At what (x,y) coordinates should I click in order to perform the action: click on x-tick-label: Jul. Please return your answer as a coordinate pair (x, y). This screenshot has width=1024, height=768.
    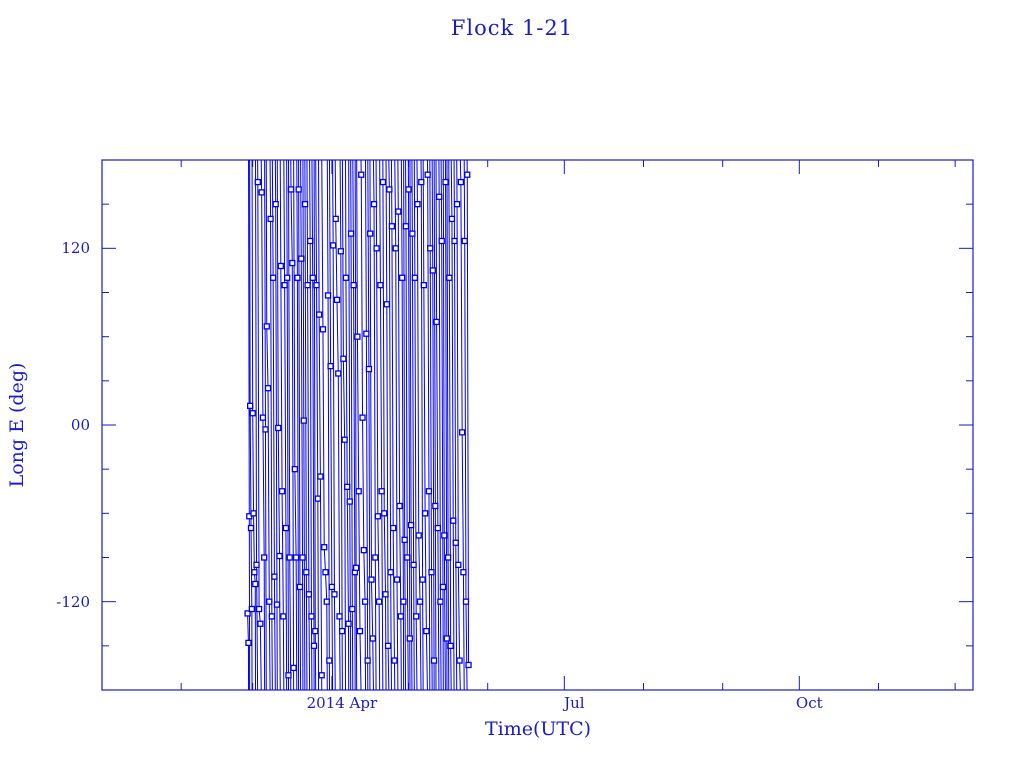
    Looking at the image, I should click on (574, 703).